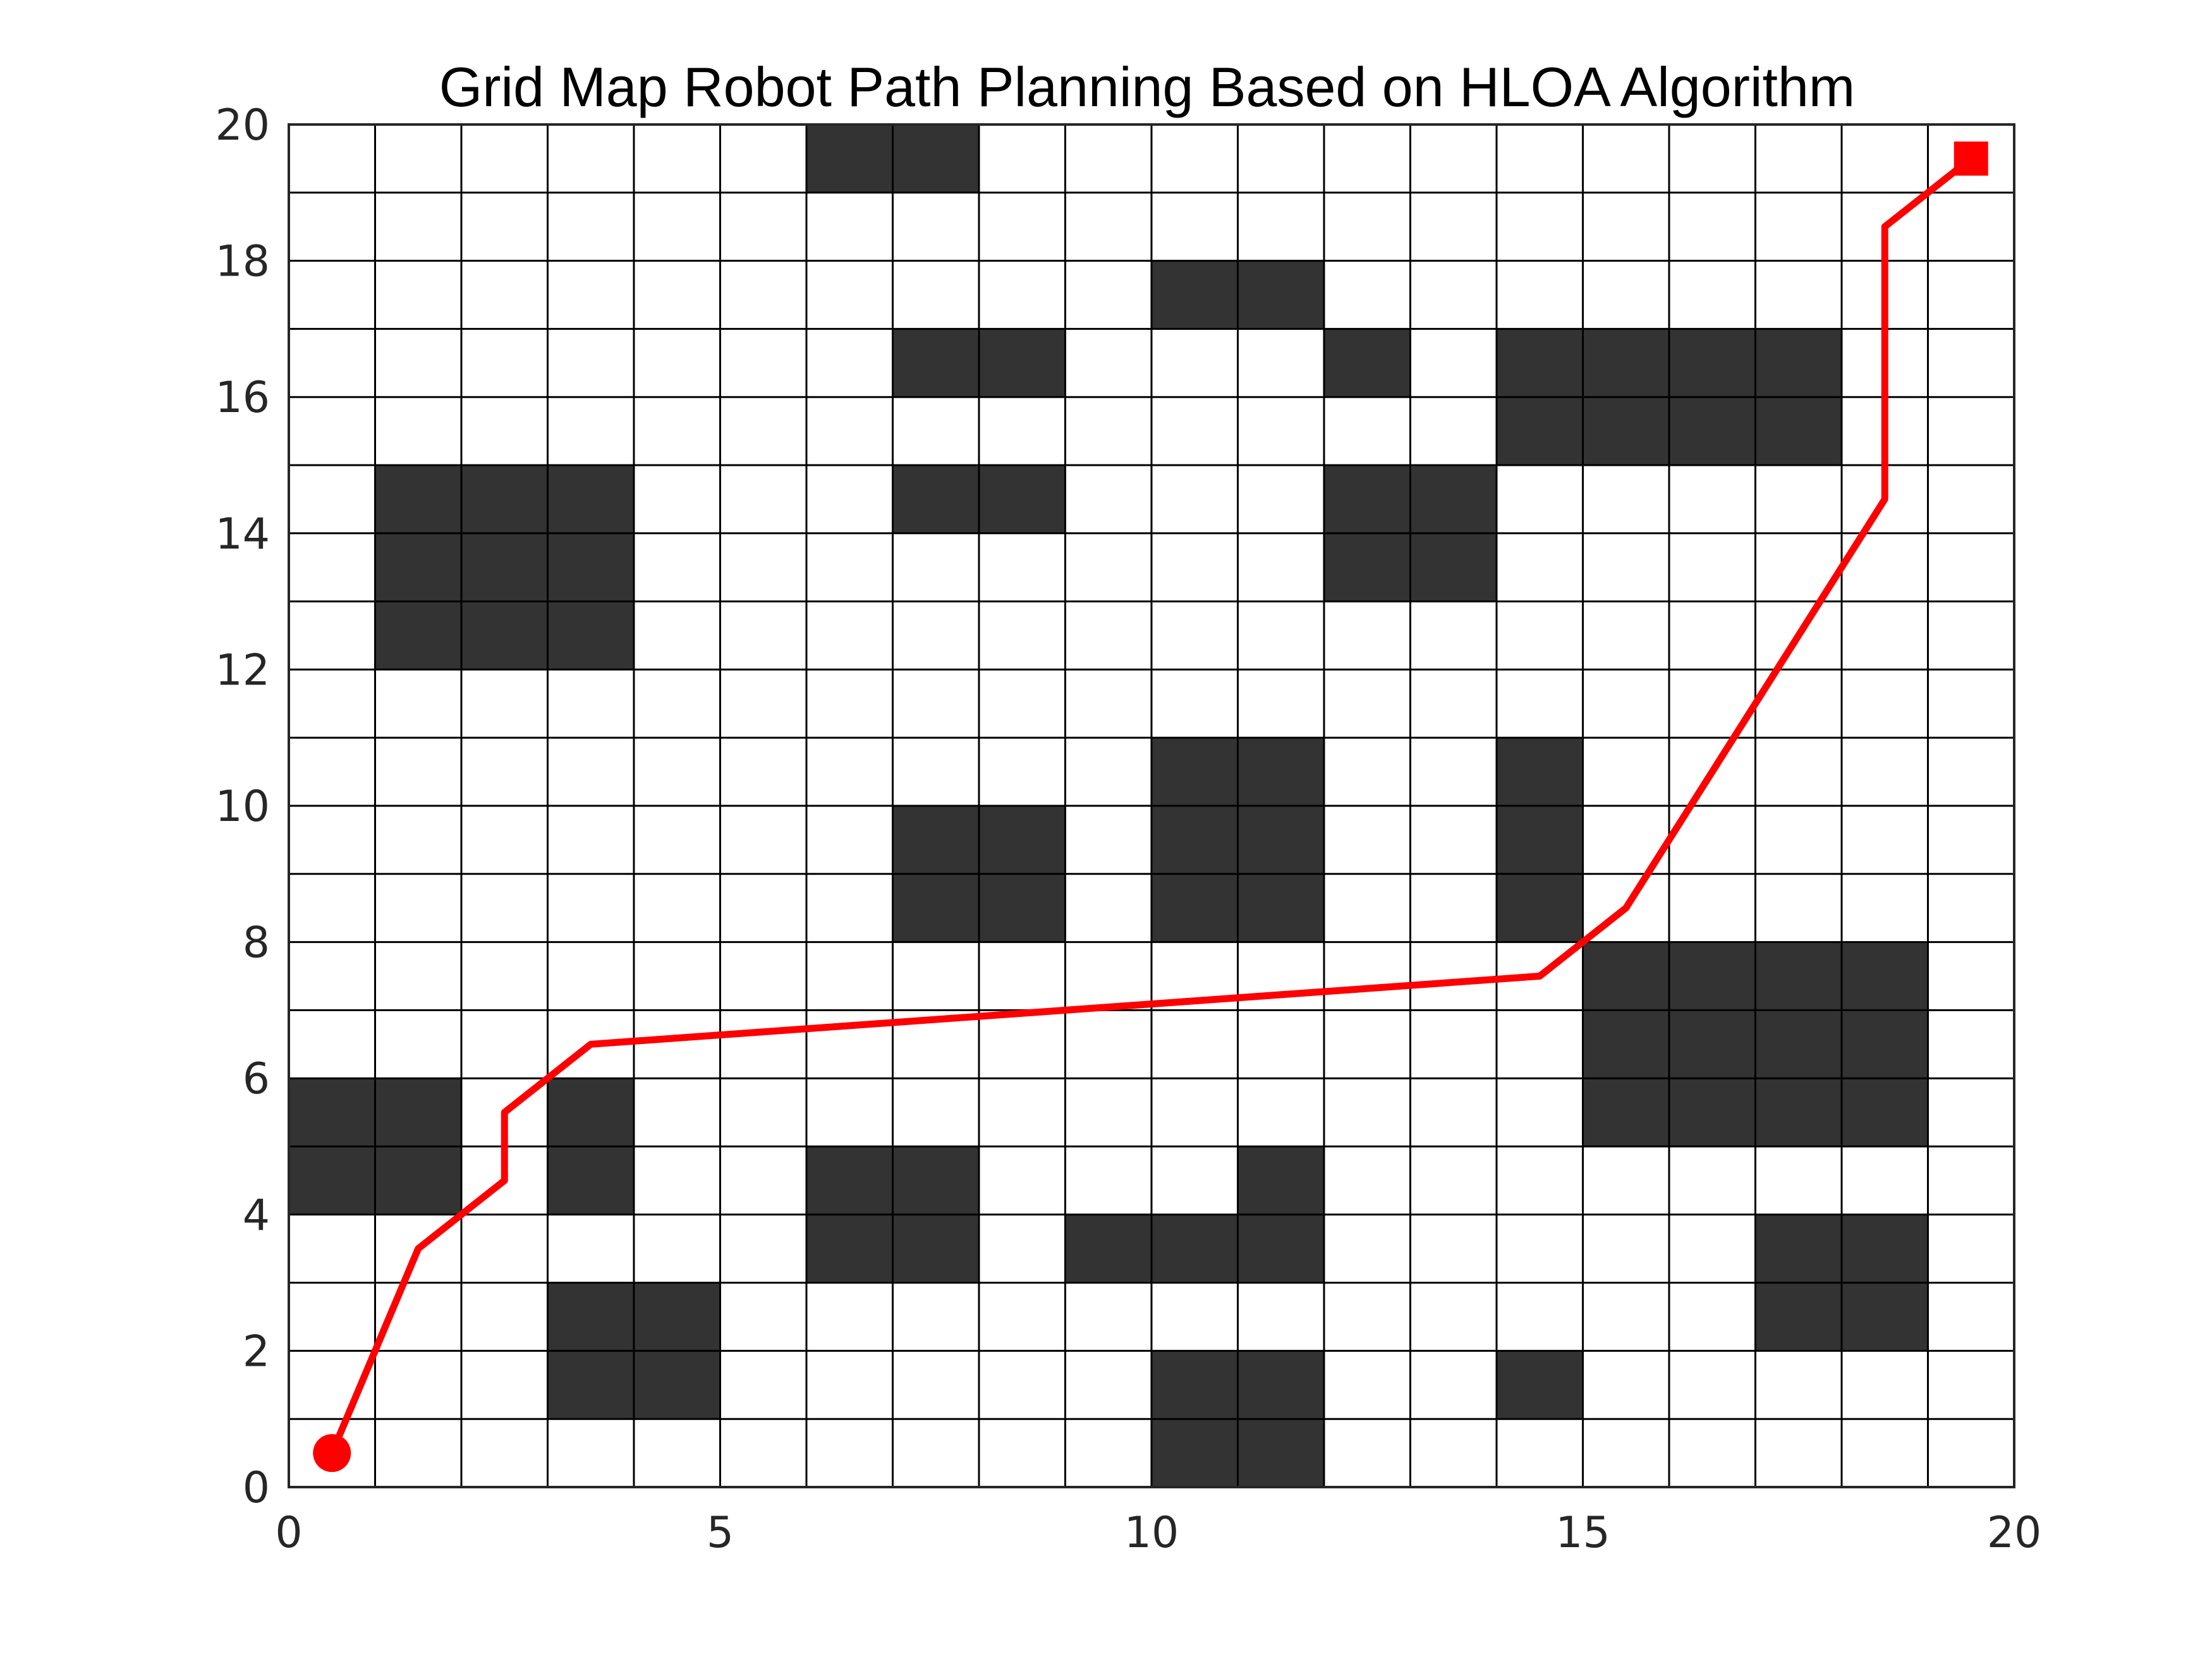 The width and height of the screenshot is (2212, 1659). What do you see at coordinates (242, 534) in the screenshot?
I see `y-tick-label: 14` at bounding box center [242, 534].